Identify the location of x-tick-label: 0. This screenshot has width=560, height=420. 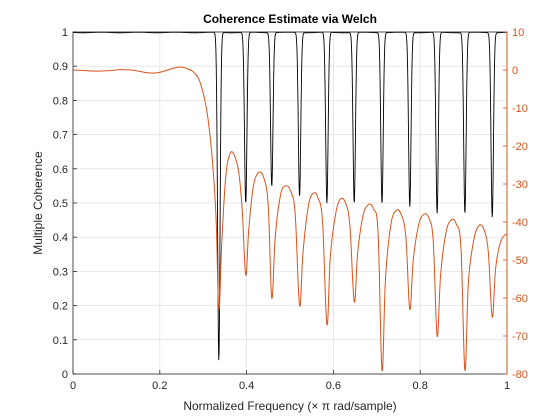
(73, 386).